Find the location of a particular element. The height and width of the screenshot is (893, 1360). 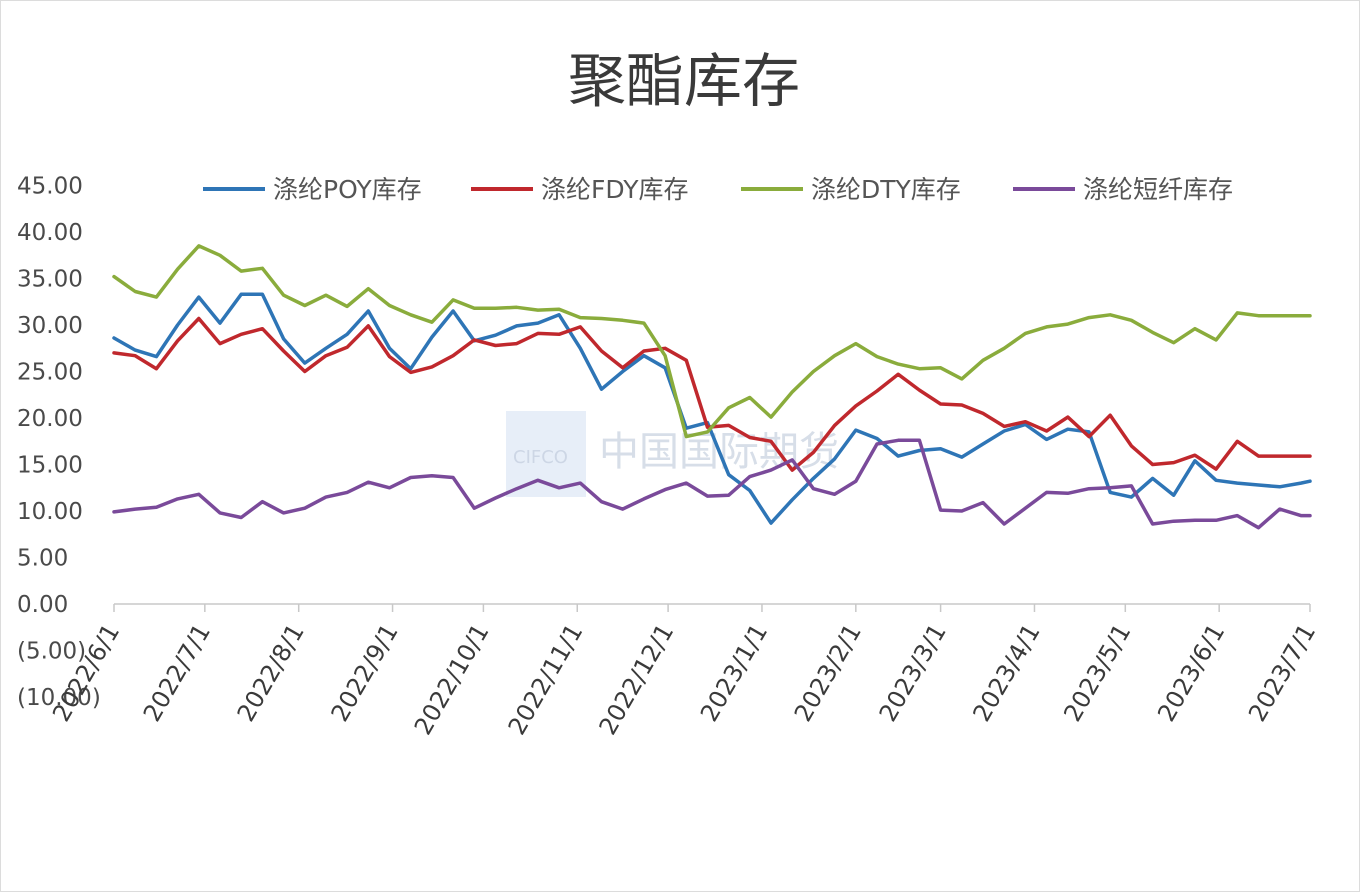

y-tick-label: 35.00 is located at coordinates (50, 280).